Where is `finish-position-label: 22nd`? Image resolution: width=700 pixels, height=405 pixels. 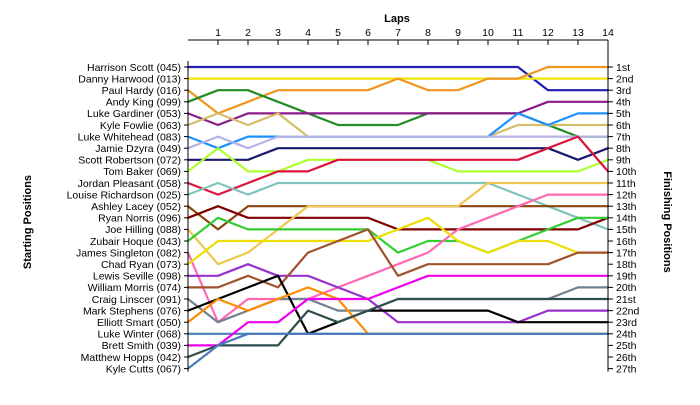 finish-position-label: 22nd is located at coordinates (628, 311).